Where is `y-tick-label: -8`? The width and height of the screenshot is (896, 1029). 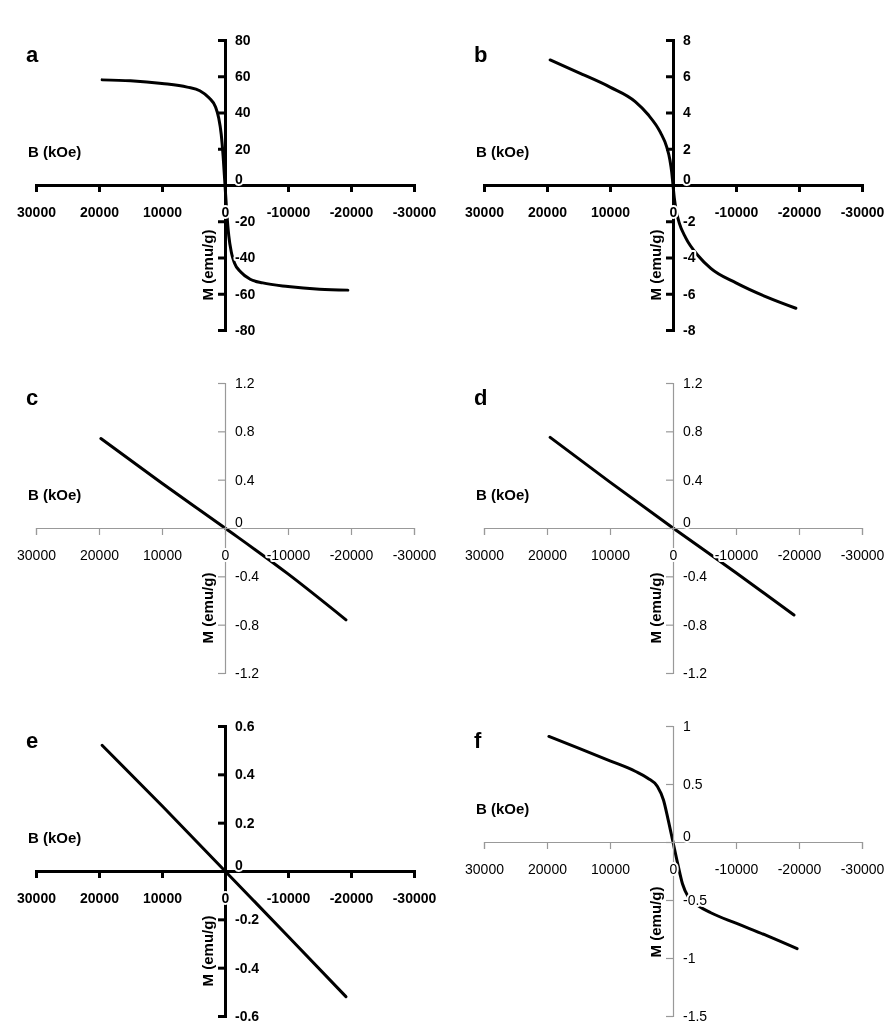
y-tick-label: -8 is located at coordinates (689, 329).